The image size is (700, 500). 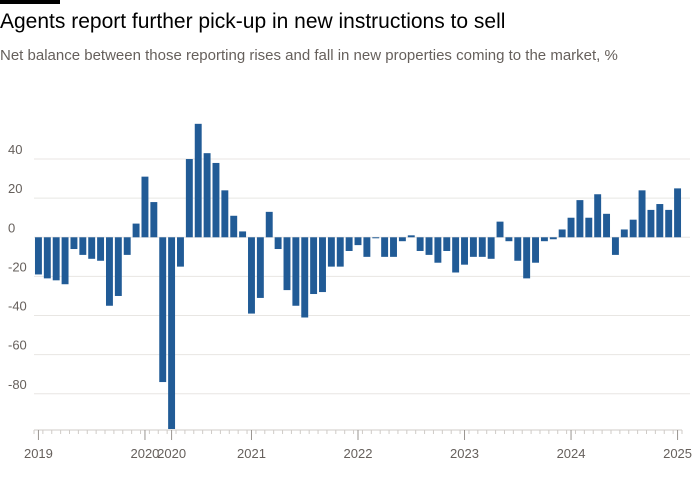 What do you see at coordinates (464, 453) in the screenshot?
I see `x-tick-label: 2023` at bounding box center [464, 453].